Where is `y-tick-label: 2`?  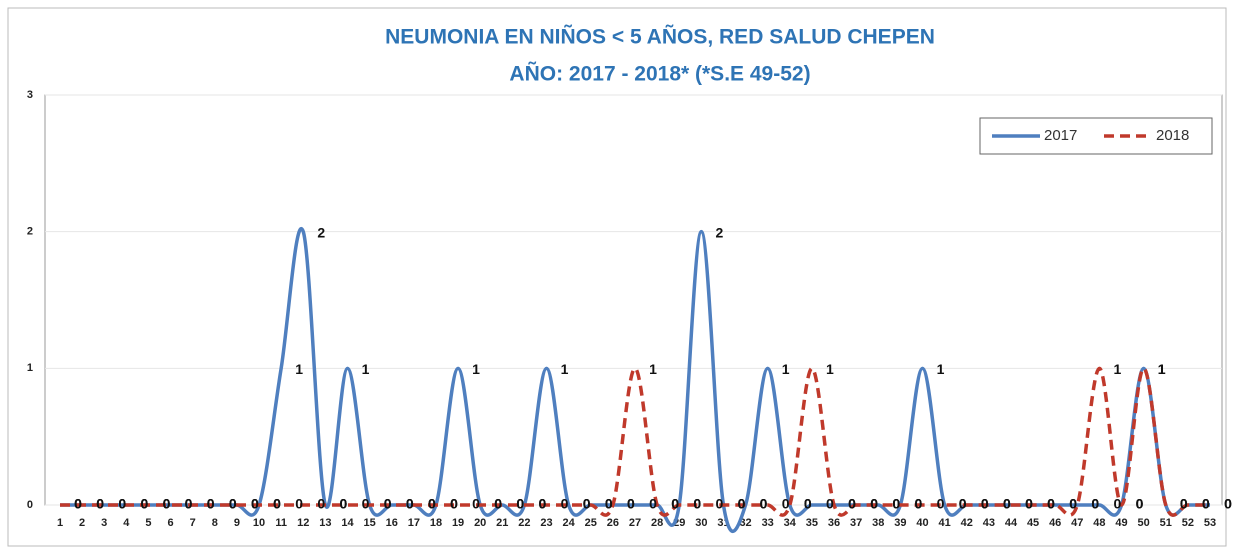
y-tick-label: 2 is located at coordinates (30, 232).